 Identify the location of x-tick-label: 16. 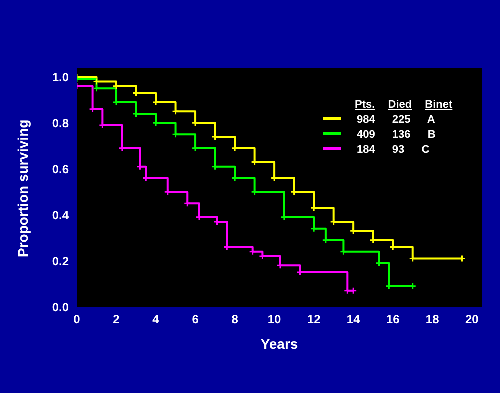
(393, 319).